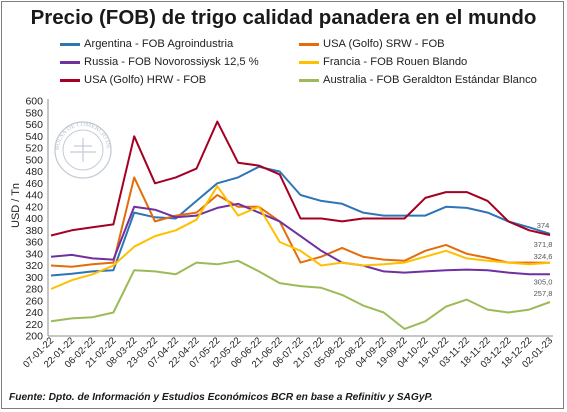 The width and height of the screenshot is (567, 412). I want to click on watermark-text: BOLSA DE COMERCIO DE ROSARIO, so click(56, 75).